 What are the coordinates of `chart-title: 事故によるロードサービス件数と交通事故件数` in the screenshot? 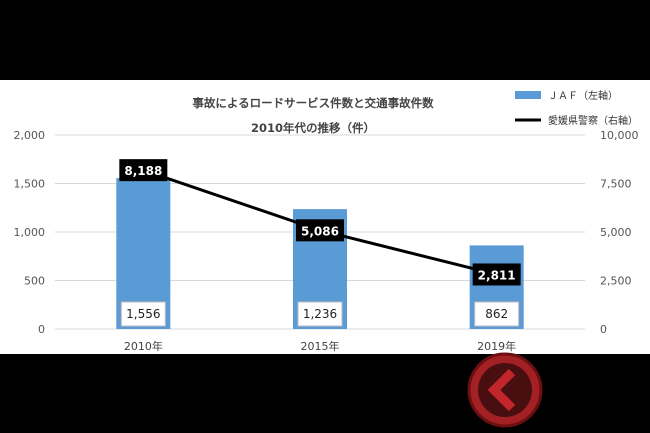 It's located at (313, 103).